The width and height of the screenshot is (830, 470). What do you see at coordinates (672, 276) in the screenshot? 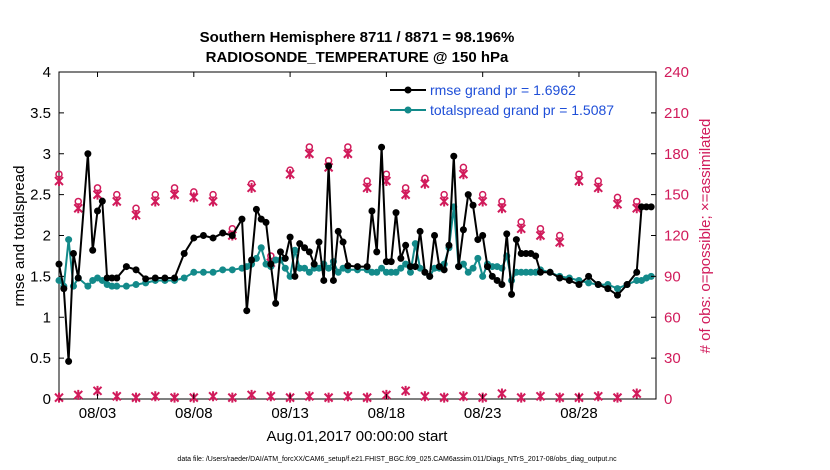
I see `y-tick-label-right: 90` at bounding box center [672, 276].